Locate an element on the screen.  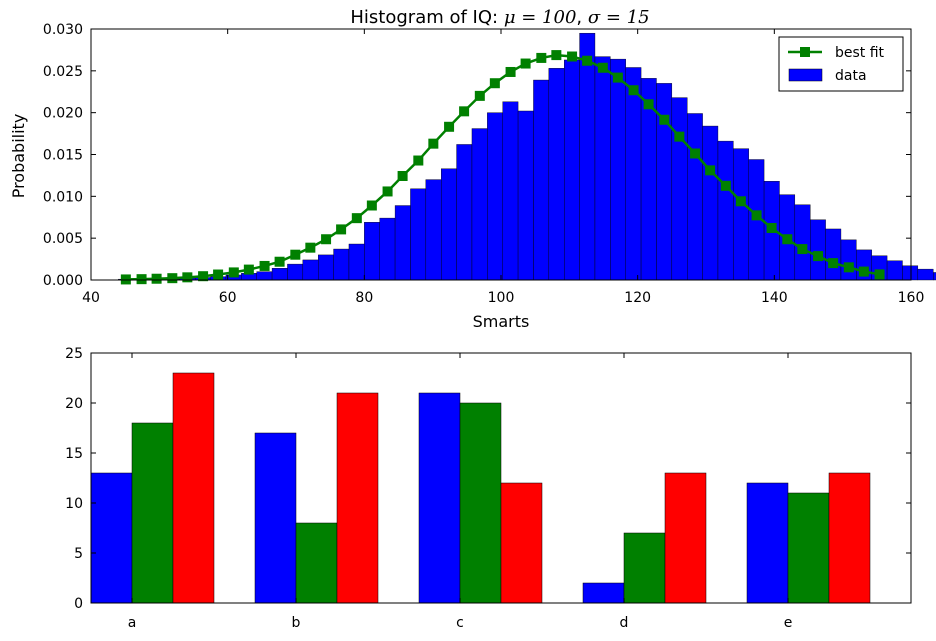
x-tick-label: 80 is located at coordinates (364, 298).